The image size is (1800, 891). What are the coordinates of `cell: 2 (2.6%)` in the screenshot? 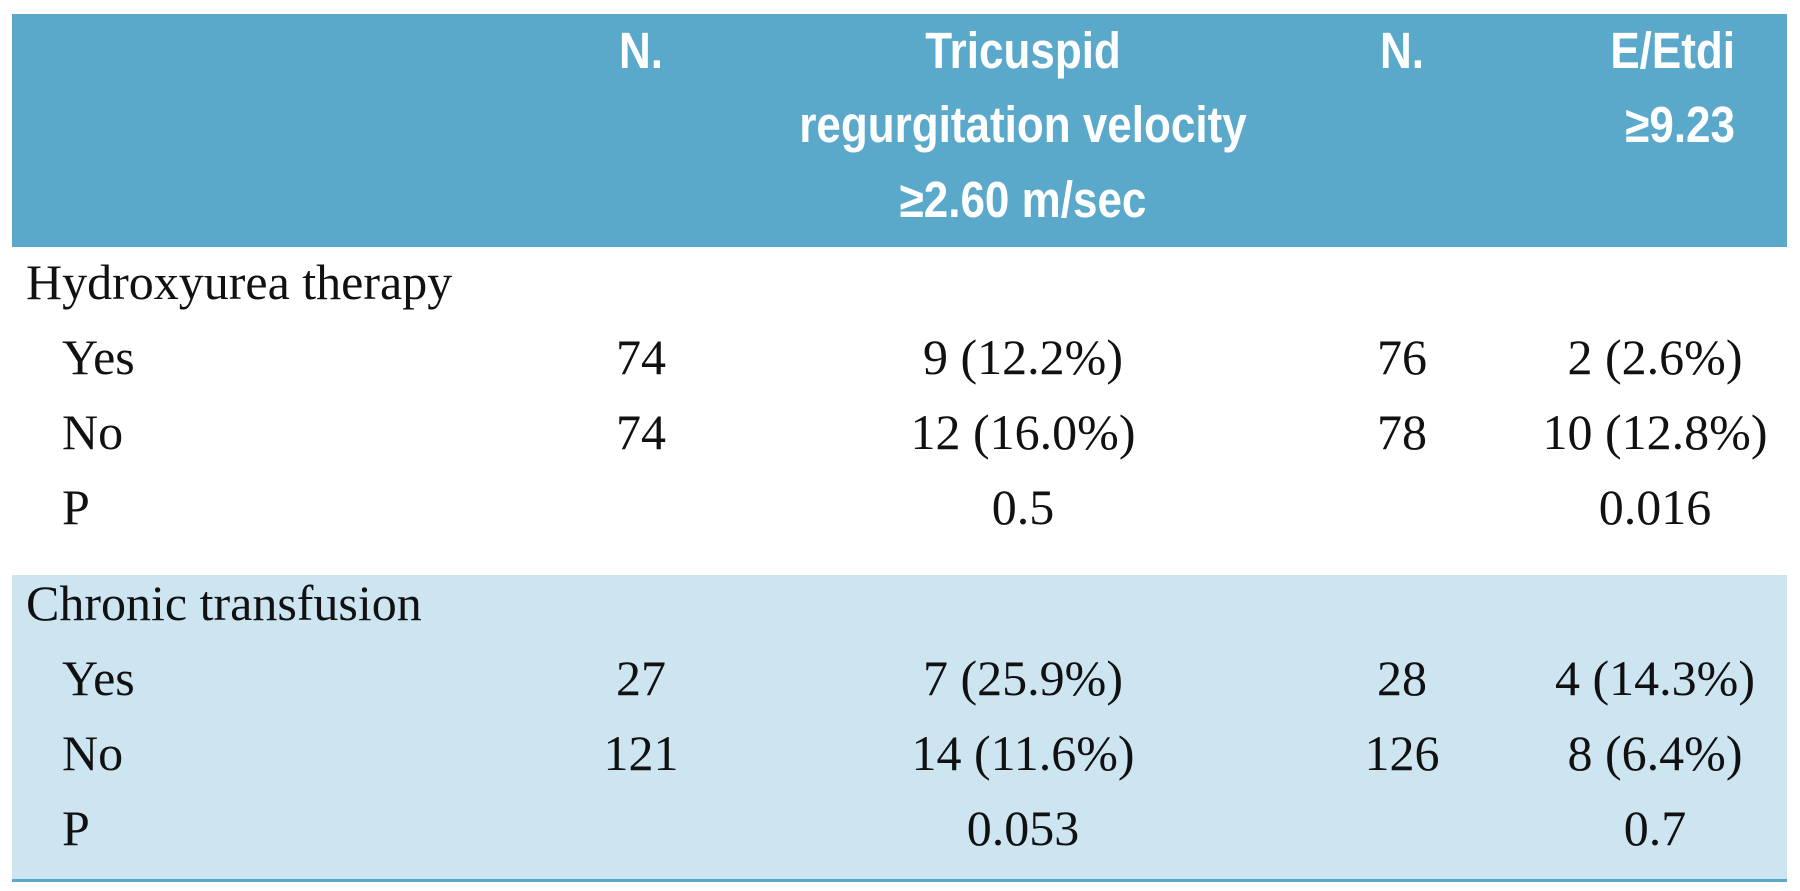 It's located at (1655, 357).